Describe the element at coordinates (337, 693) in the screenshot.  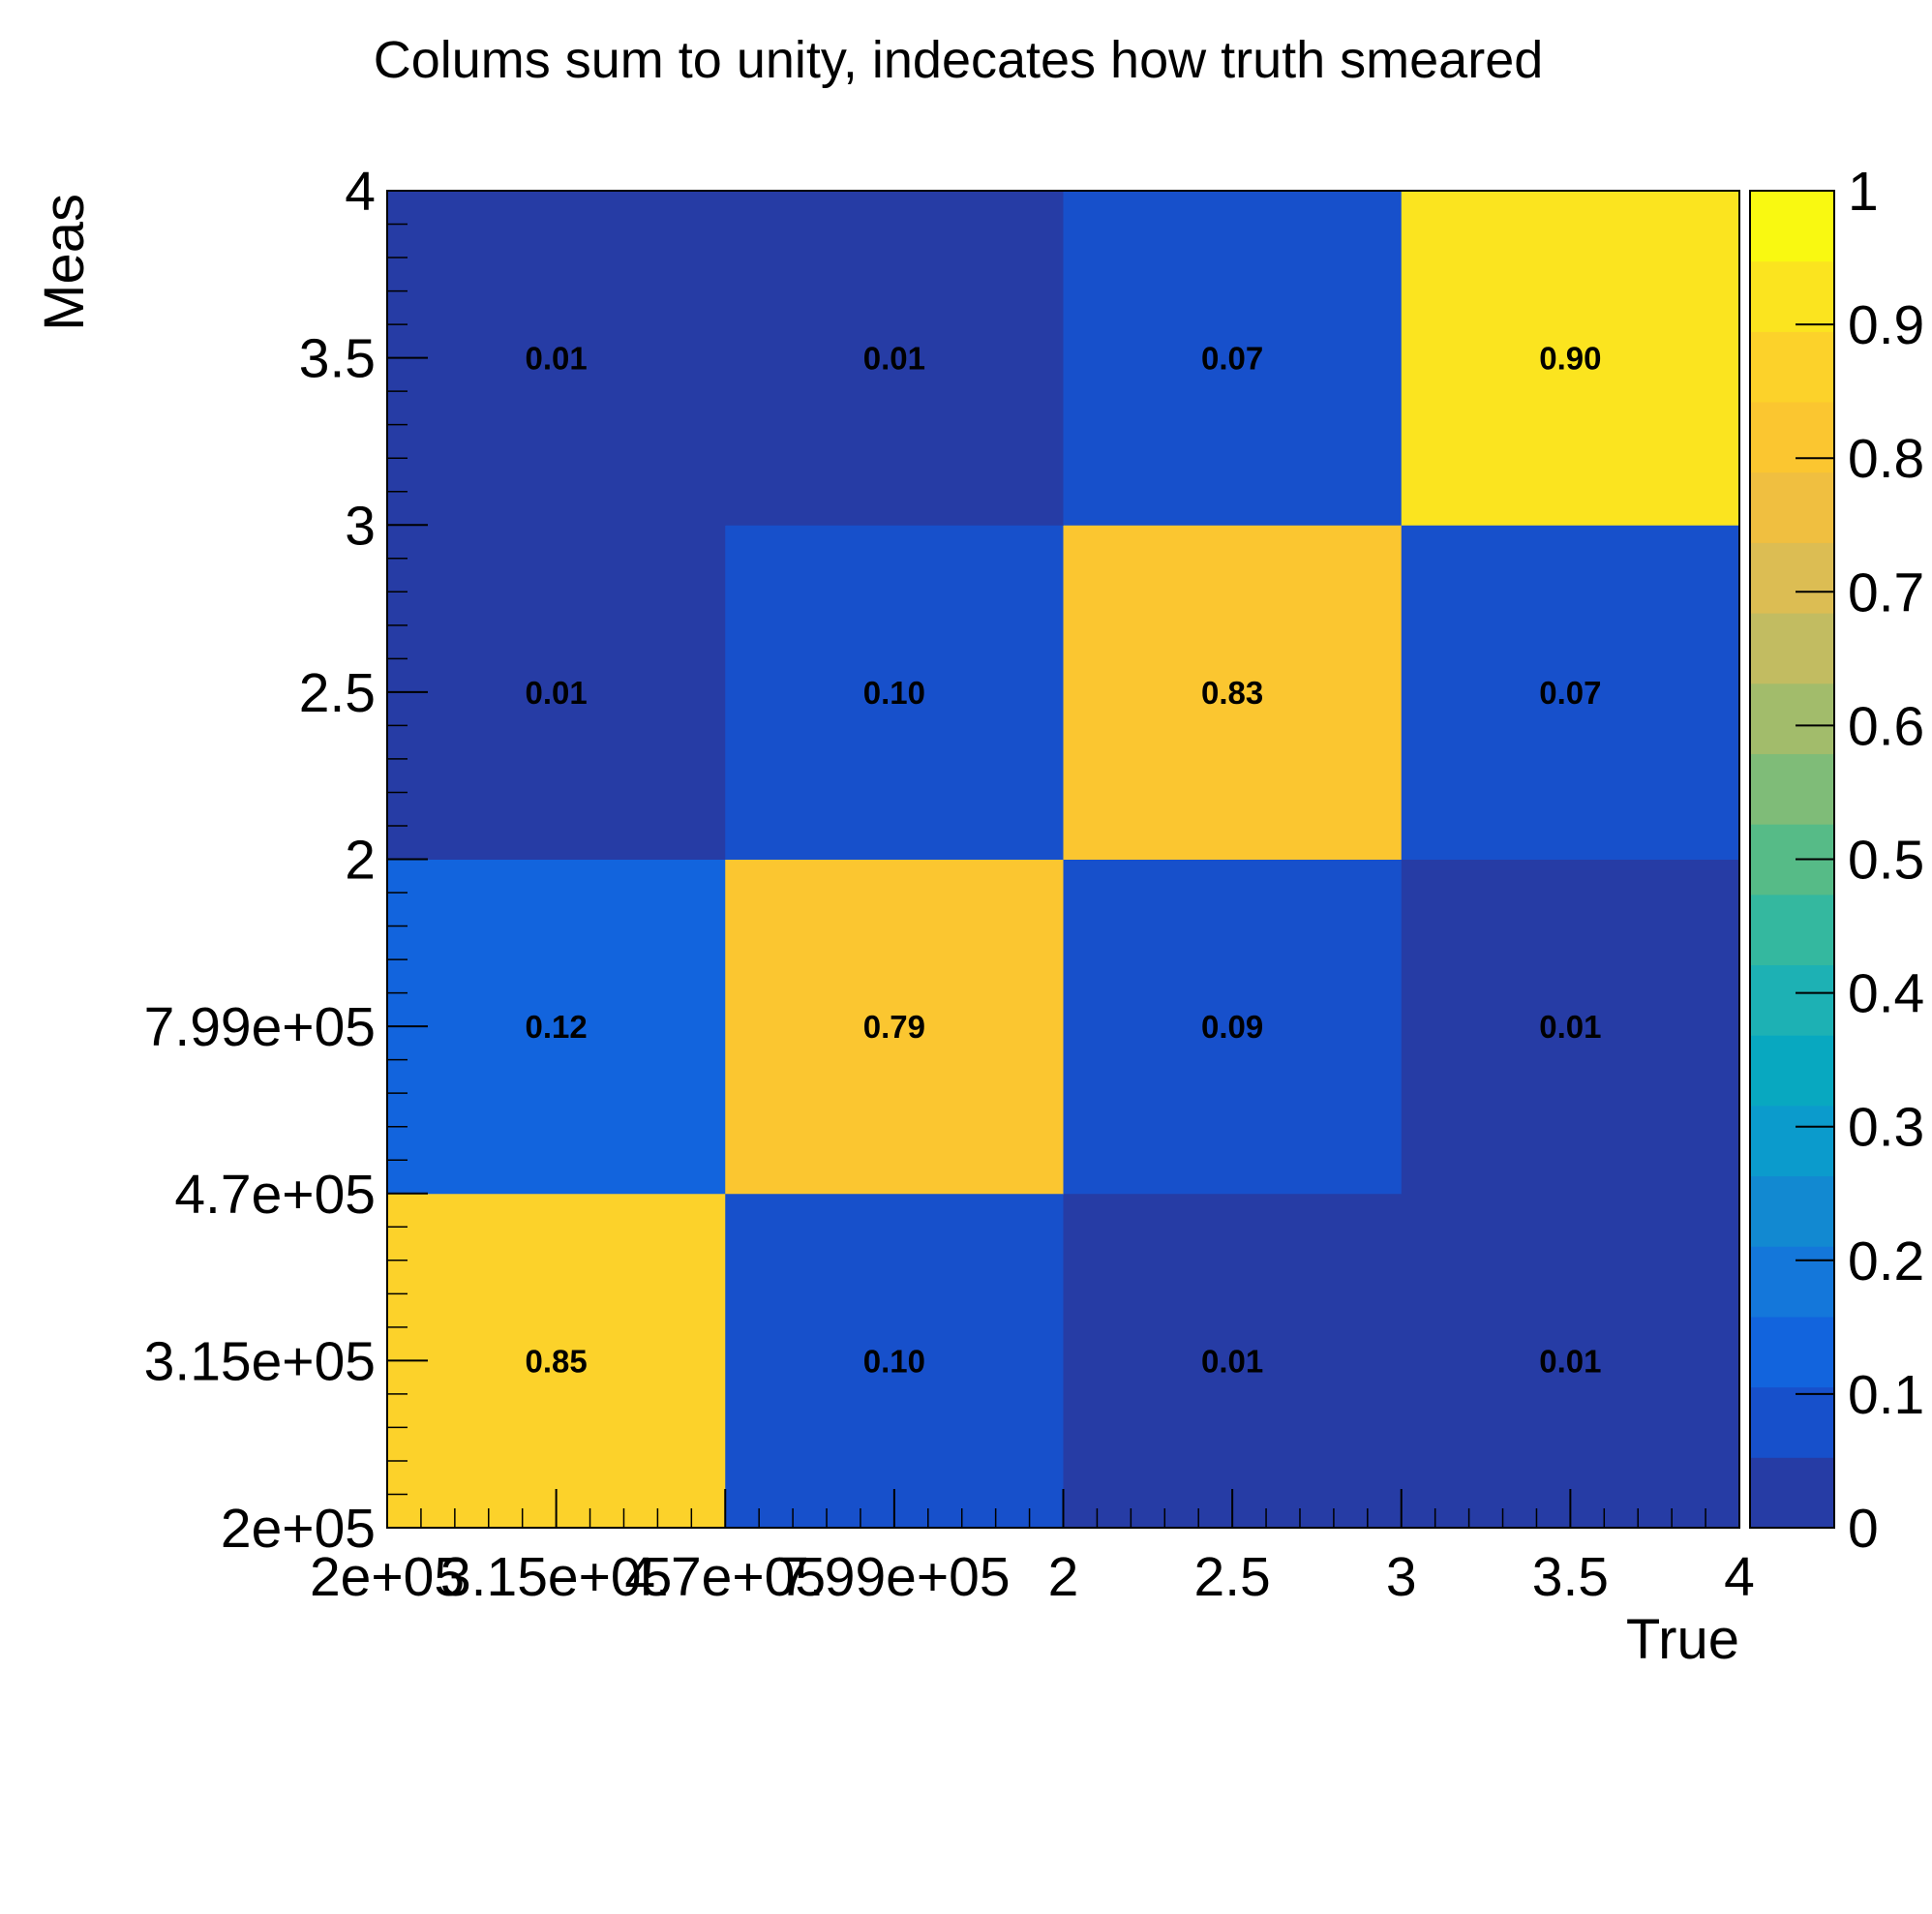
I see `y-tick-label: 2.5` at that location.